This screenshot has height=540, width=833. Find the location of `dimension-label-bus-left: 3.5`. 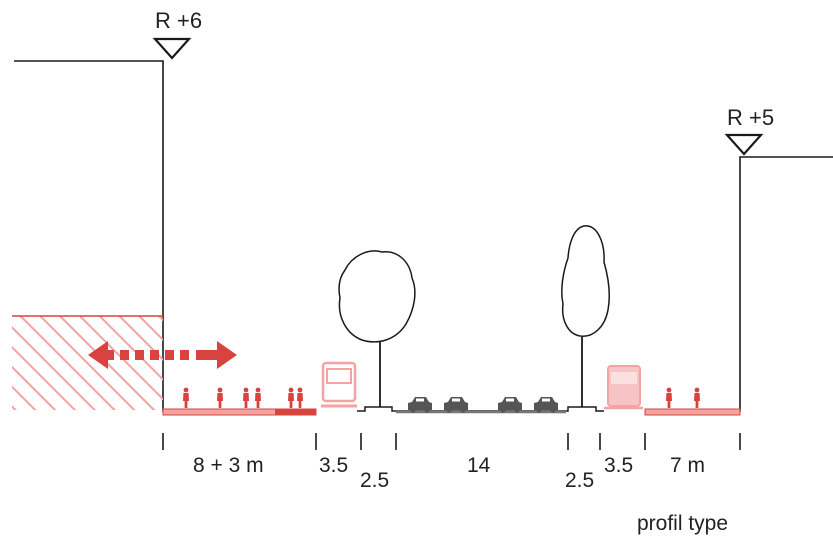

dimension-label-bus-left: 3.5 is located at coordinates (333, 465).